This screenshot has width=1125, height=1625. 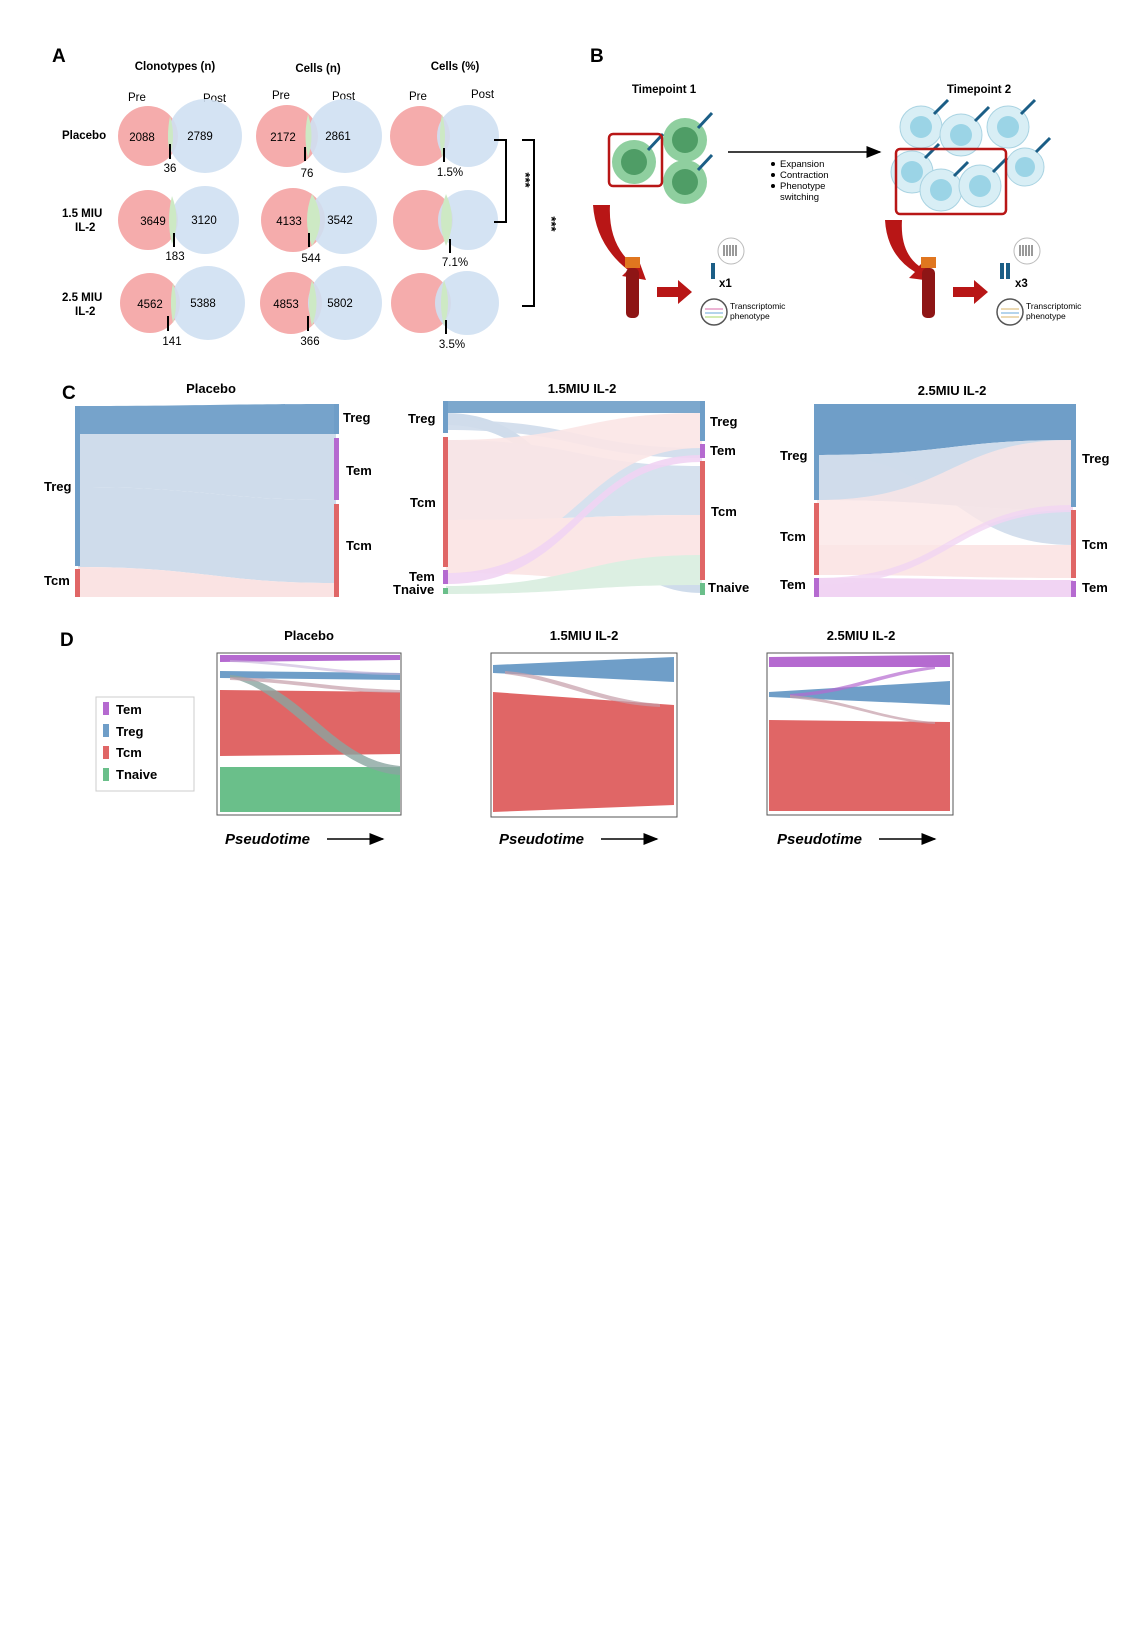 What do you see at coordinates (207, 419) in the screenshot?
I see `flow-treg-treg-top` at bounding box center [207, 419].